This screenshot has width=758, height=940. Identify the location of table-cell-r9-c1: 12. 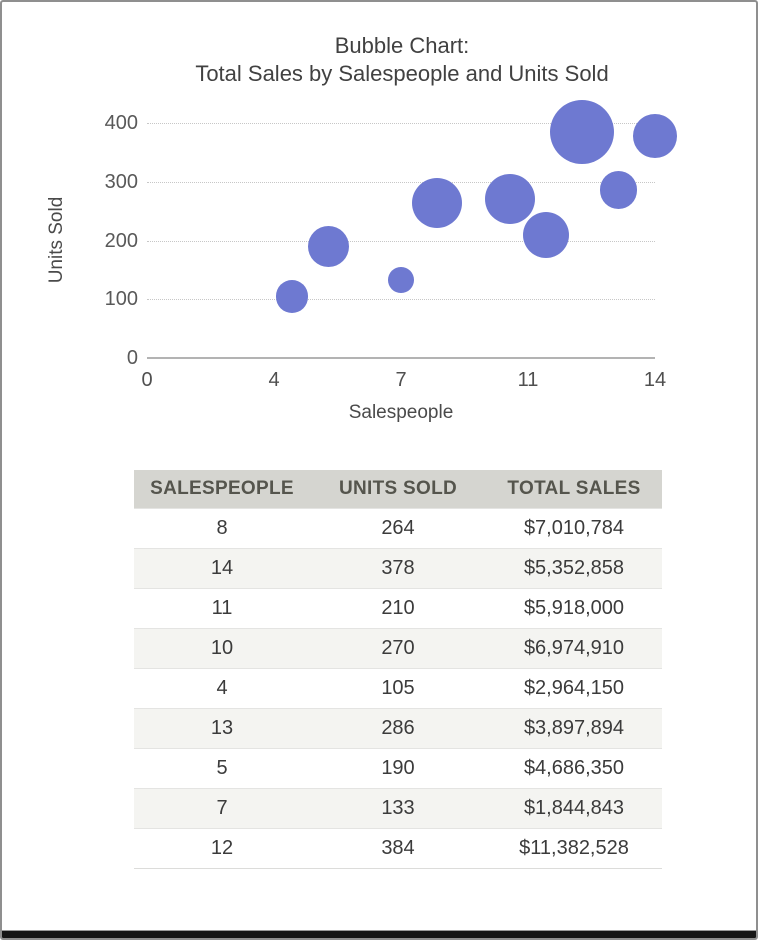
(222, 848).